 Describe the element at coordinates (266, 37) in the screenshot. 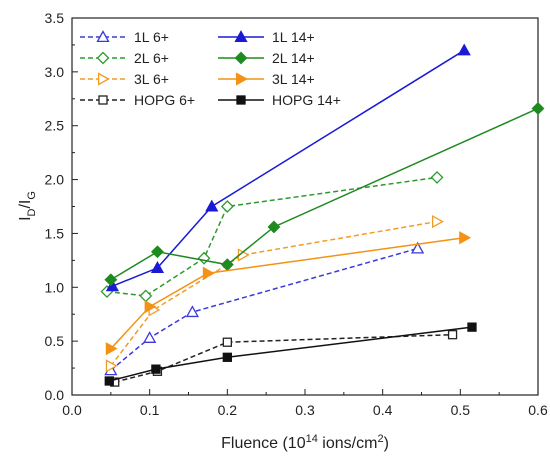

I see `legend-item: 1L 14+` at that location.